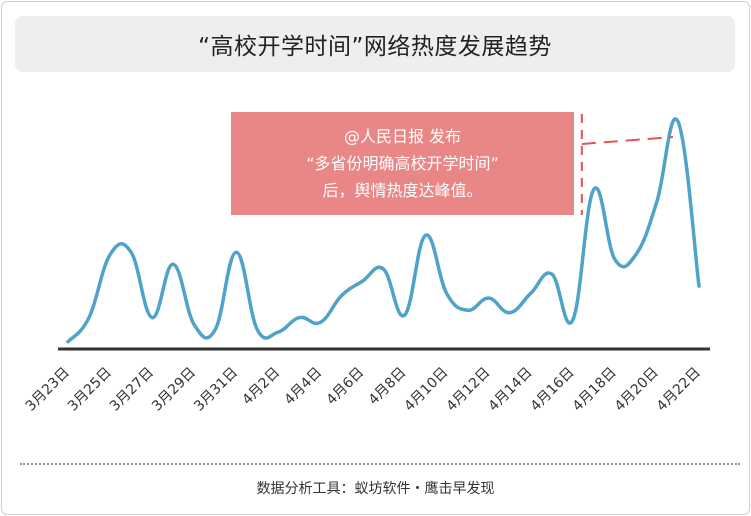  What do you see at coordinates (375, 489) in the screenshot?
I see `footer-source: 数据分析工具：蚁坊软件・鹰击早发现` at bounding box center [375, 489].